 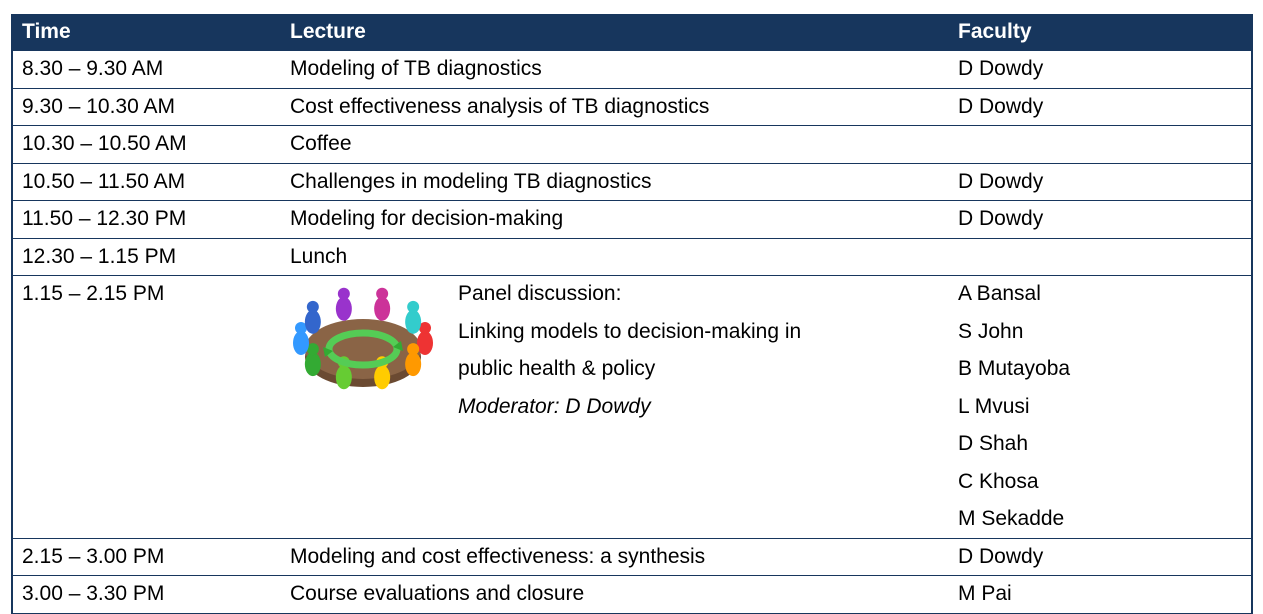 I want to click on header-bar, so click(x=632, y=32).